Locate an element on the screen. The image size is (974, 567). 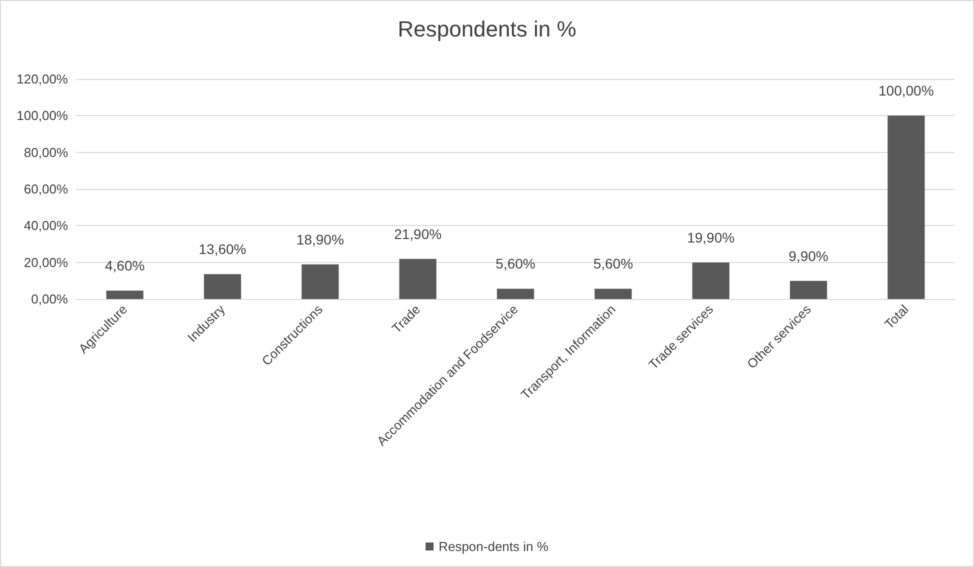
data-label: 13,60% is located at coordinates (222, 249).